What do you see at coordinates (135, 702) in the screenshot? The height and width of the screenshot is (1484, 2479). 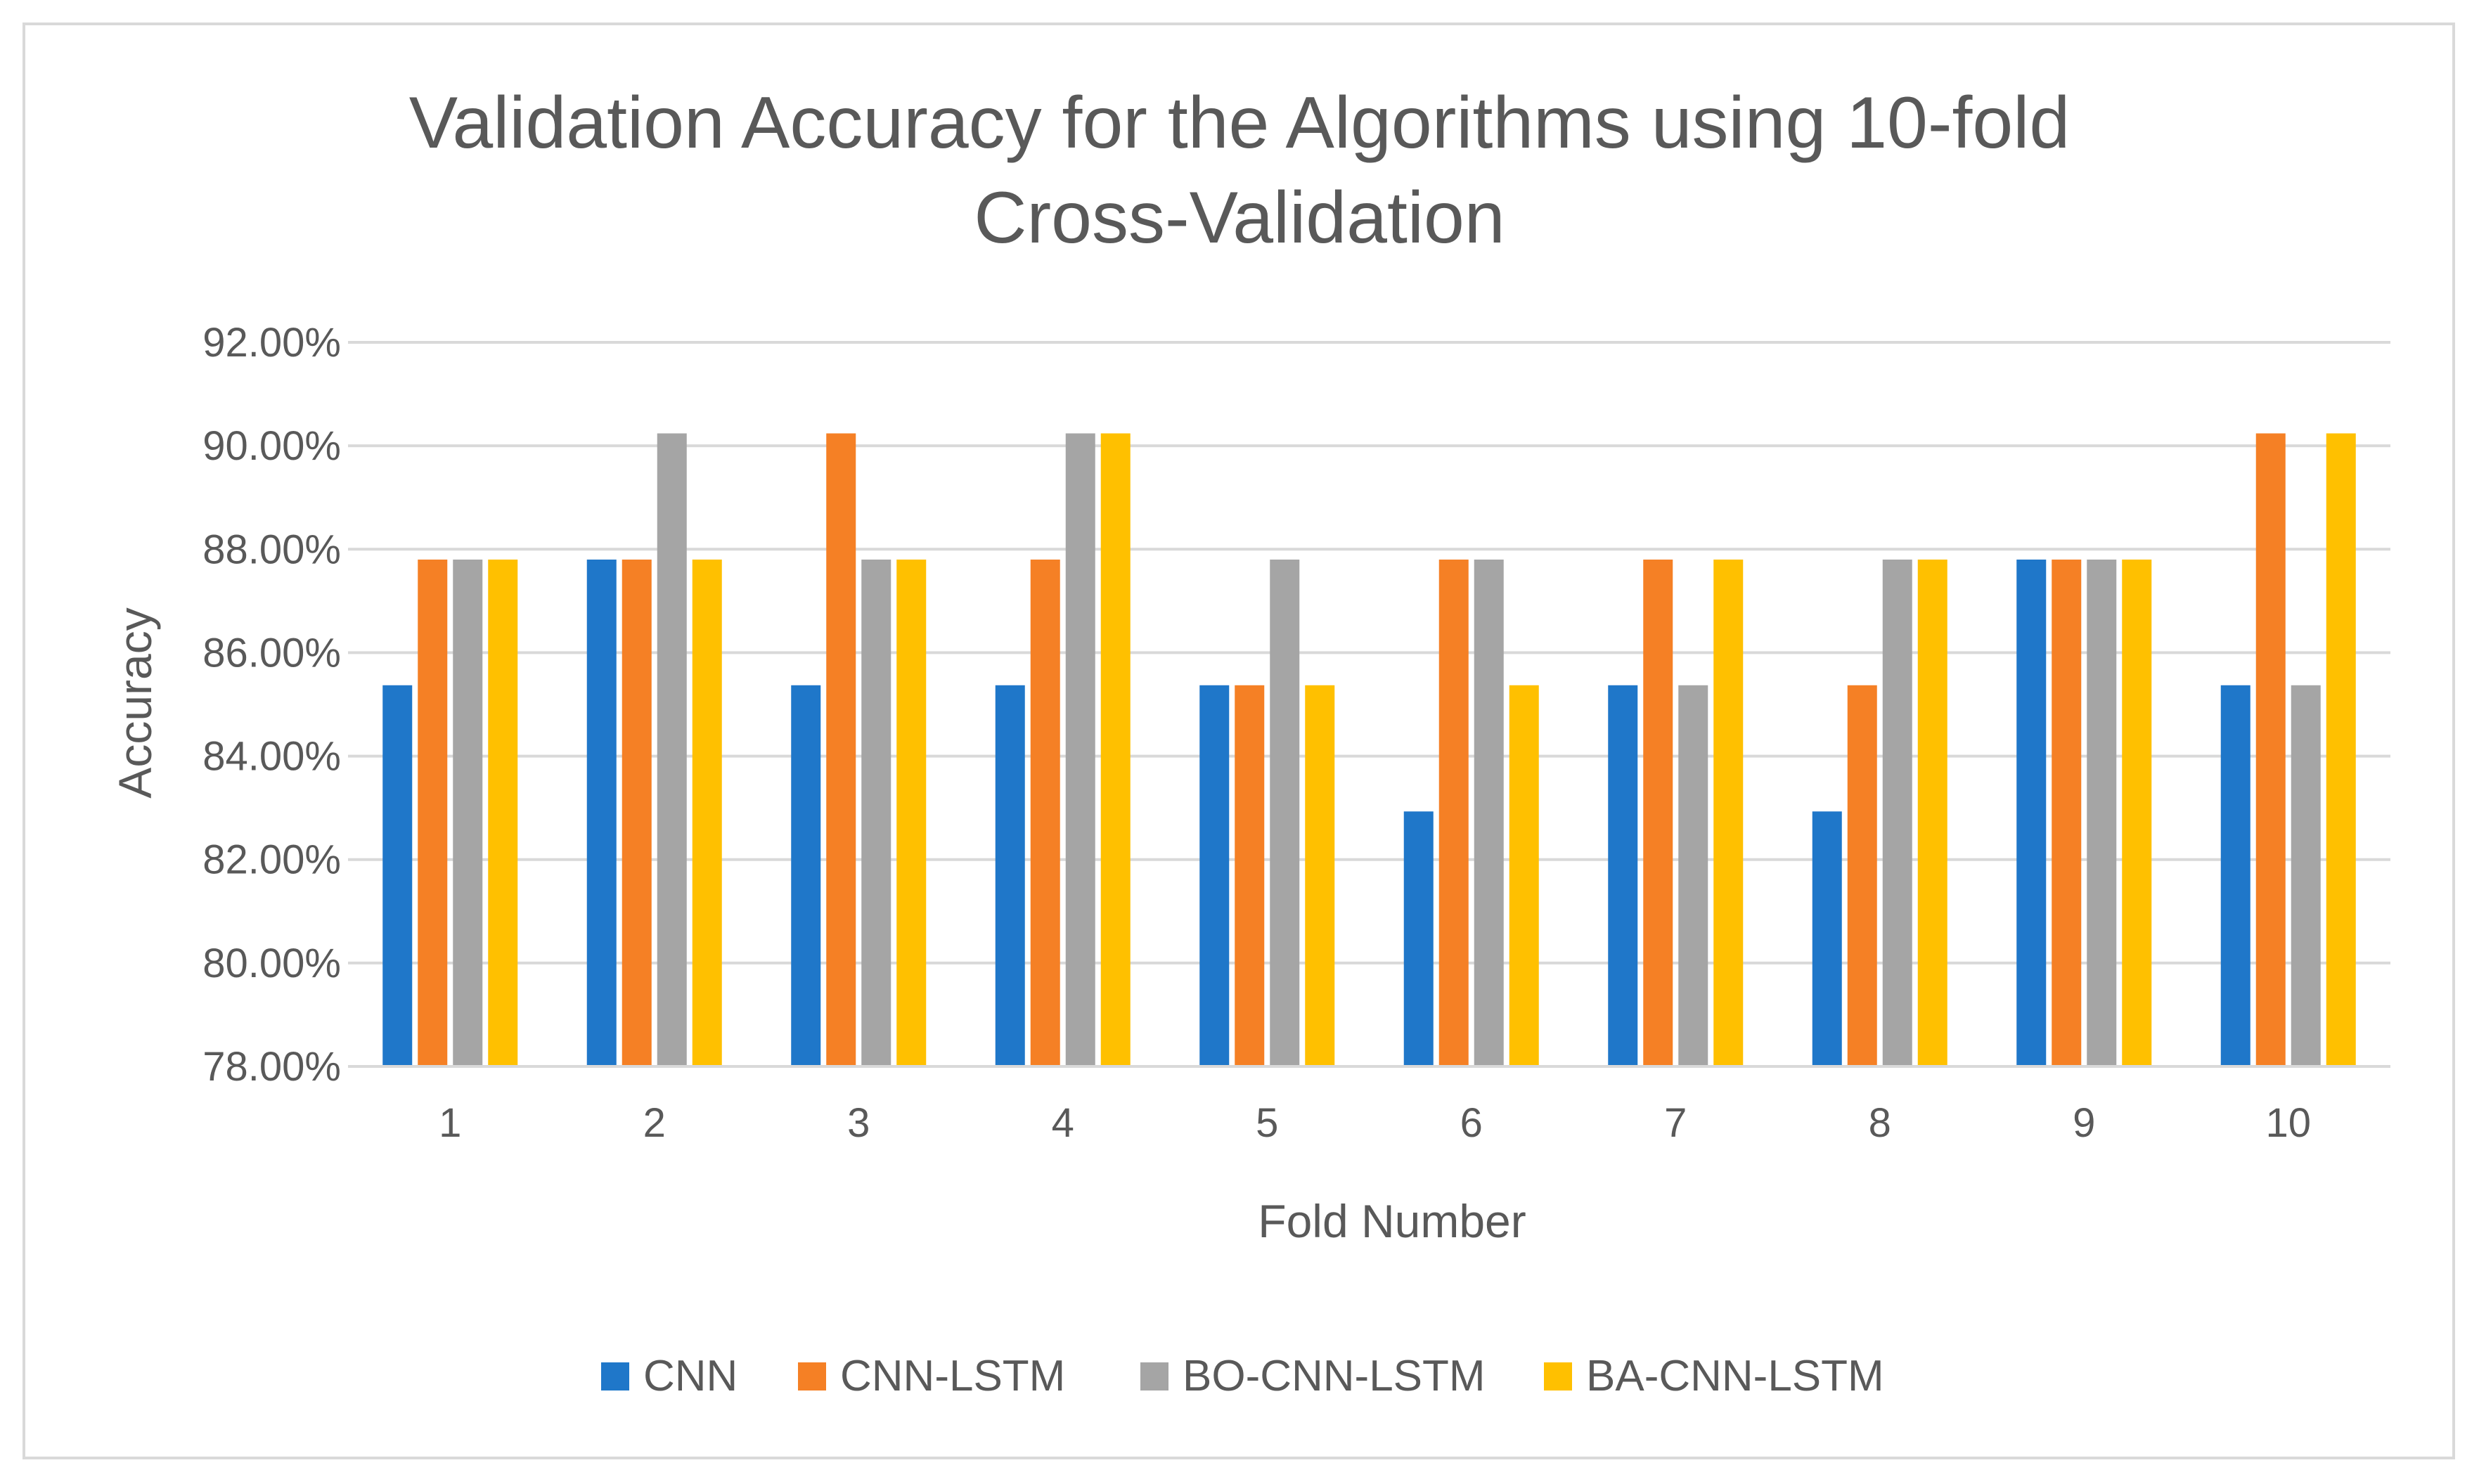 I see `y-axis-title: Accuracy` at bounding box center [135, 702].